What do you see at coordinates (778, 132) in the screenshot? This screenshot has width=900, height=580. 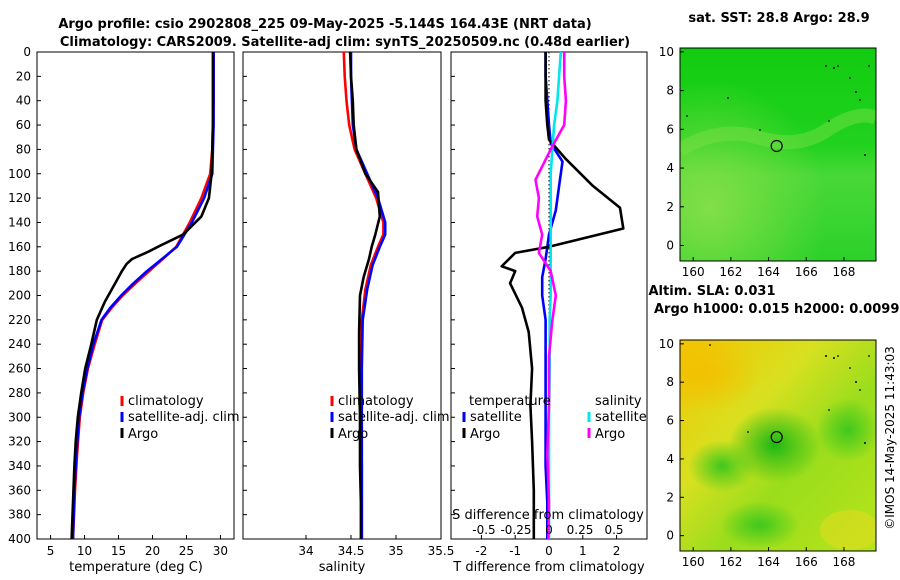 I see `sst-gradient-band` at bounding box center [778, 132].